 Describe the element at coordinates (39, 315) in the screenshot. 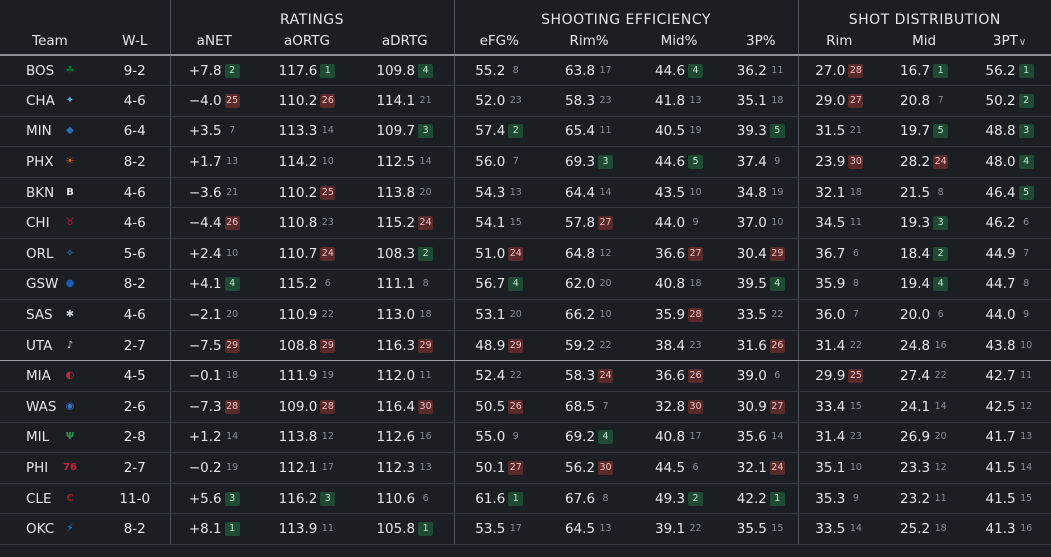

I see `team-abbr: SAS` at that location.